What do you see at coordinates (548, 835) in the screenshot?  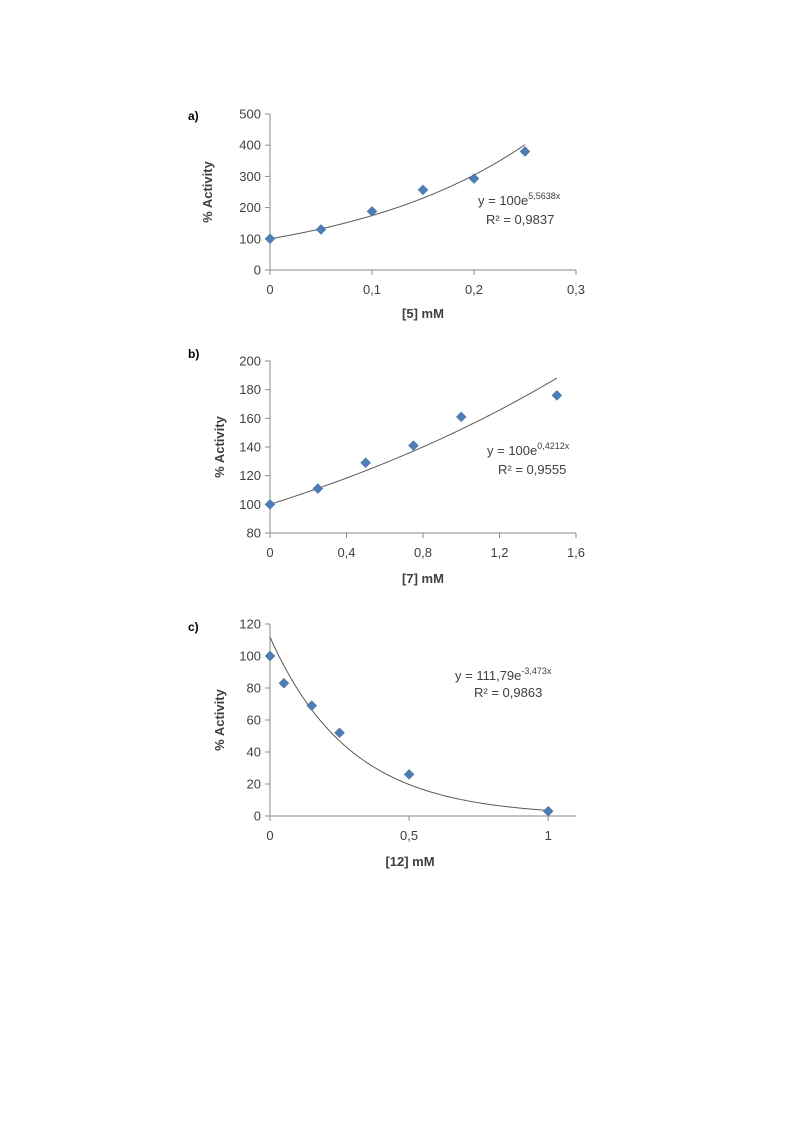 I see `x-tick-label: 1` at bounding box center [548, 835].